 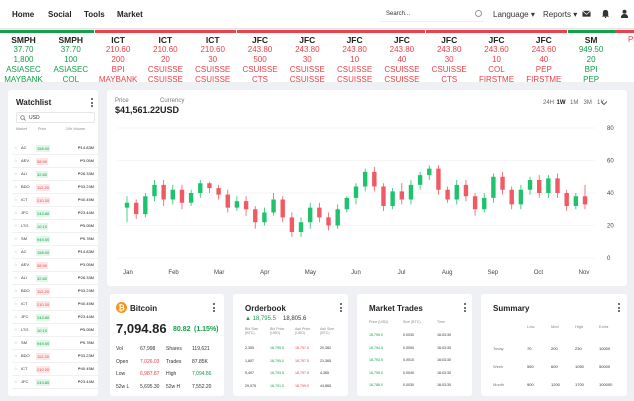 I want to click on ticker-name: MAYBANK, so click(x=118, y=78).